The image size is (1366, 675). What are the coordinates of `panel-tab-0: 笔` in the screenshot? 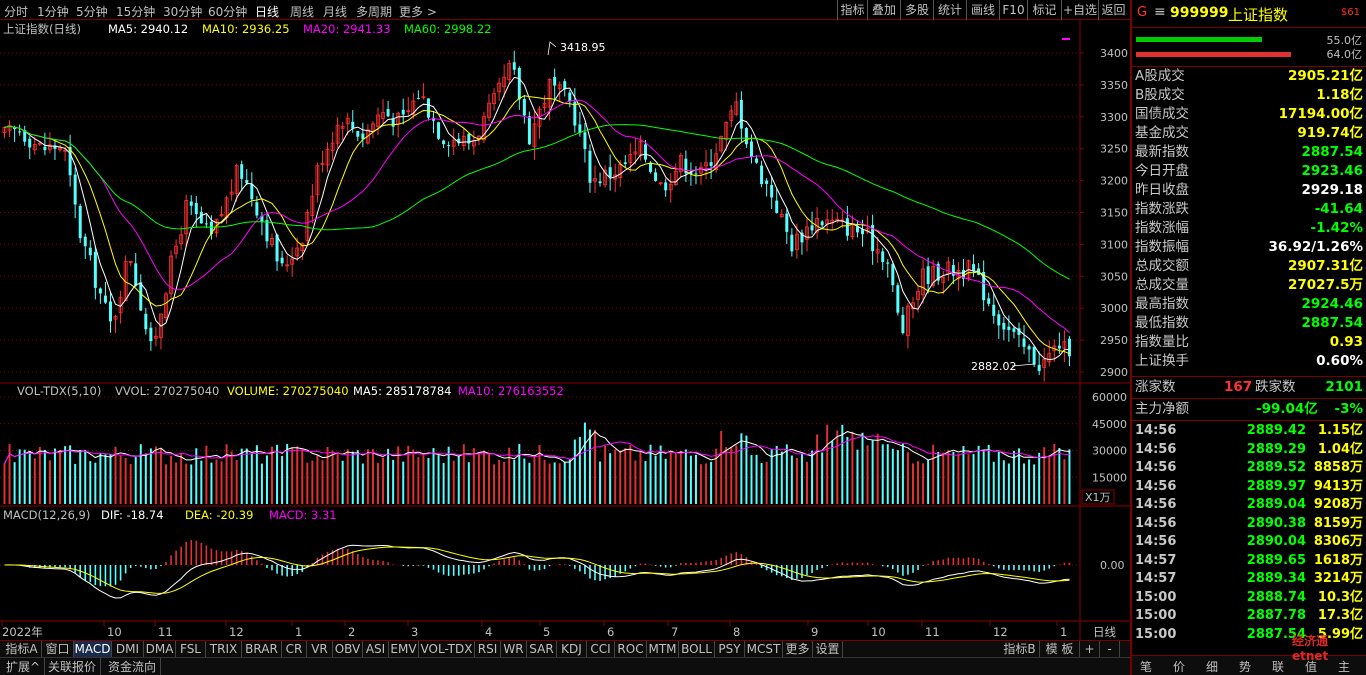 It's located at (1145, 667).